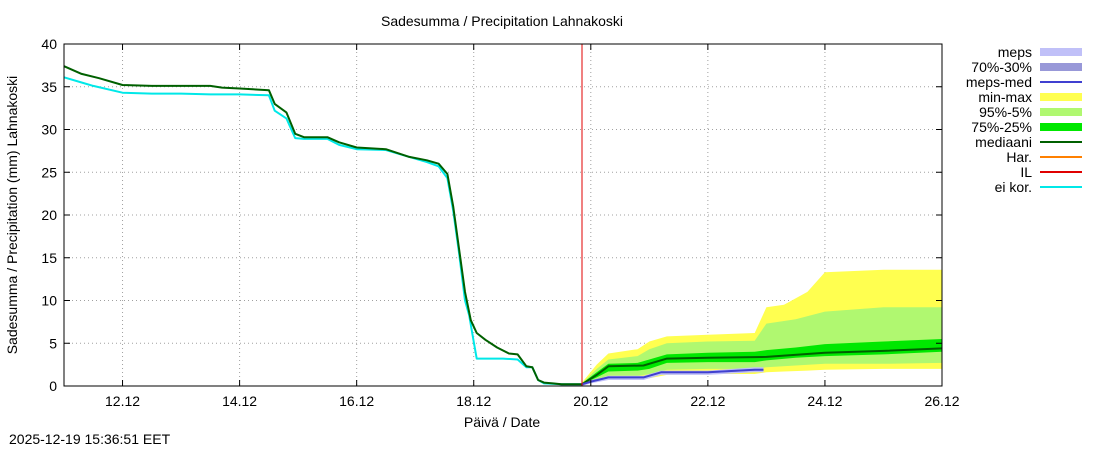 The width and height of the screenshot is (1100, 450). Describe the element at coordinates (1001, 127) in the screenshot. I see `legend-label: 75%-25%` at that location.